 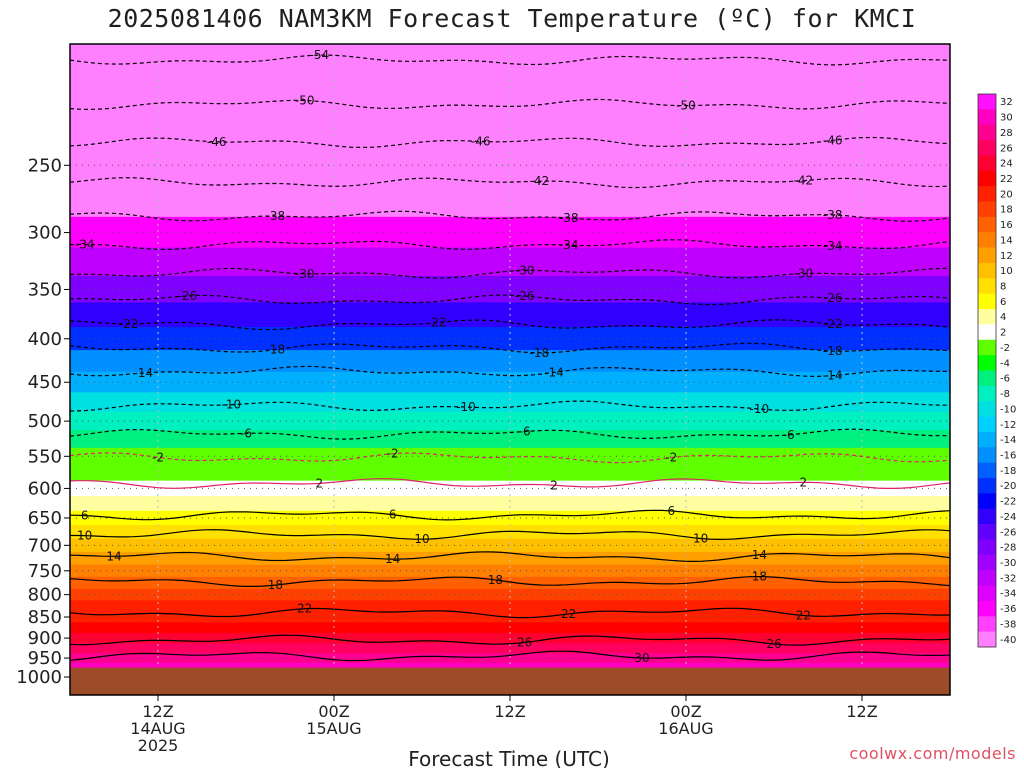 I want to click on isotherm-label: -18, so click(x=540, y=353).